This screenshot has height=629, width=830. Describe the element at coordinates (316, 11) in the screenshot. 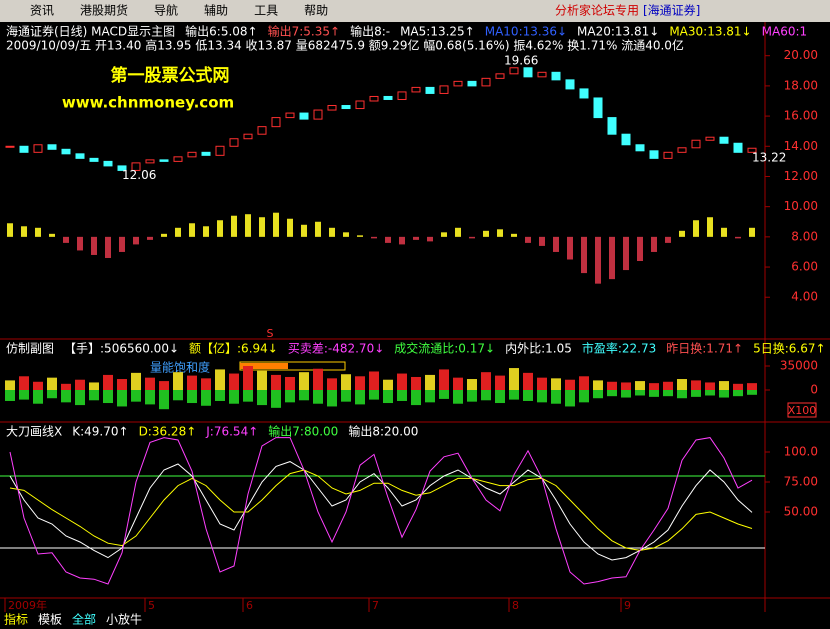

I see `menu-item: 帮助` at that location.